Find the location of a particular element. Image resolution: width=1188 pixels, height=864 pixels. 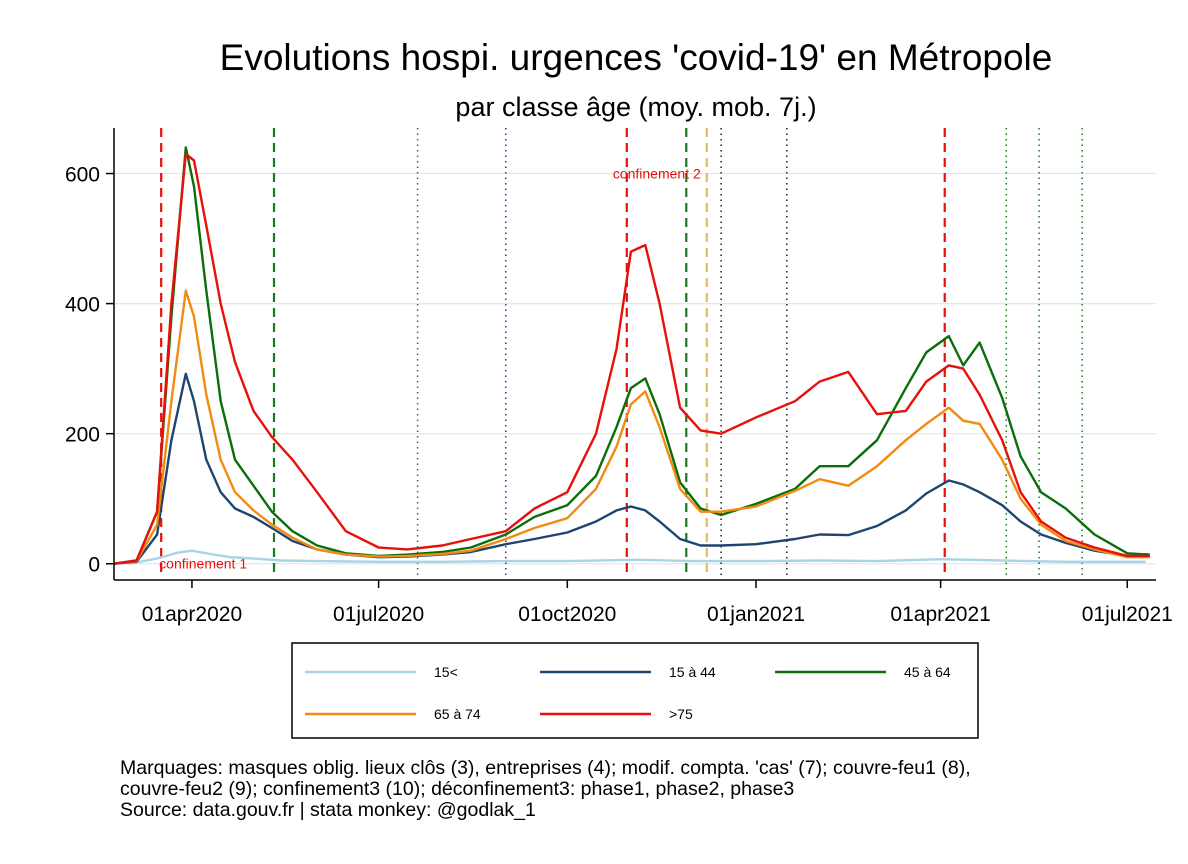

legend-label-4: >75 is located at coordinates (681, 714).